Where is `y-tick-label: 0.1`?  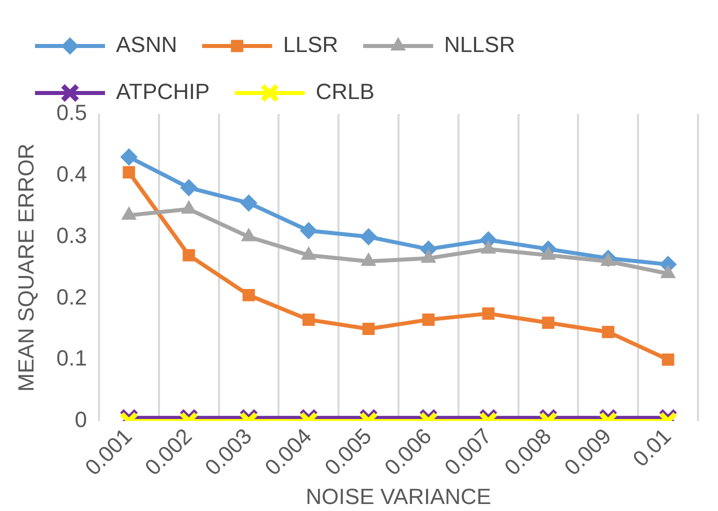 y-tick-label: 0.1 is located at coordinates (71, 358).